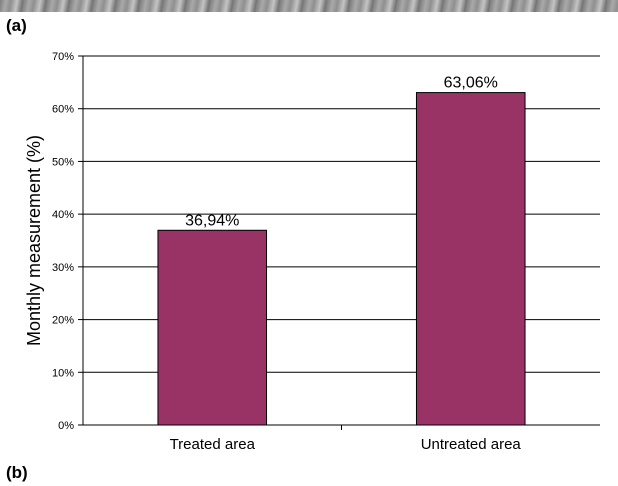 The height and width of the screenshot is (486, 618). Describe the element at coordinates (66, 426) in the screenshot. I see `y-tick-label: 0%` at that location.